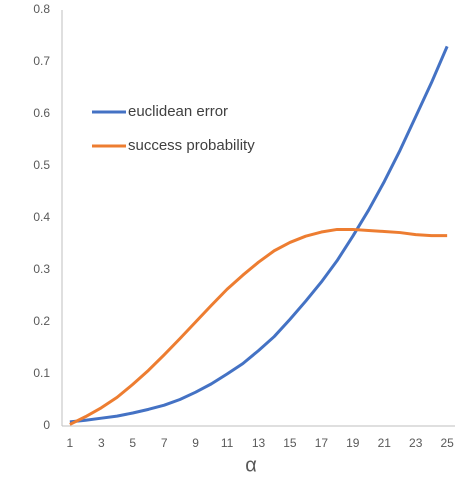  Describe the element at coordinates (132, 443) in the screenshot. I see `x-tick-label: 5` at that location.